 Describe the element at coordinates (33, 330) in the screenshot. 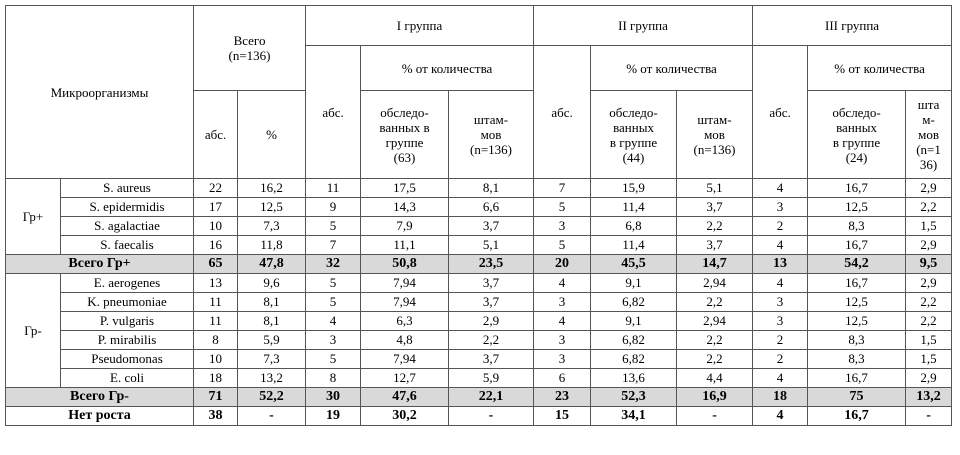

I see `group-label: Гр-` at that location.